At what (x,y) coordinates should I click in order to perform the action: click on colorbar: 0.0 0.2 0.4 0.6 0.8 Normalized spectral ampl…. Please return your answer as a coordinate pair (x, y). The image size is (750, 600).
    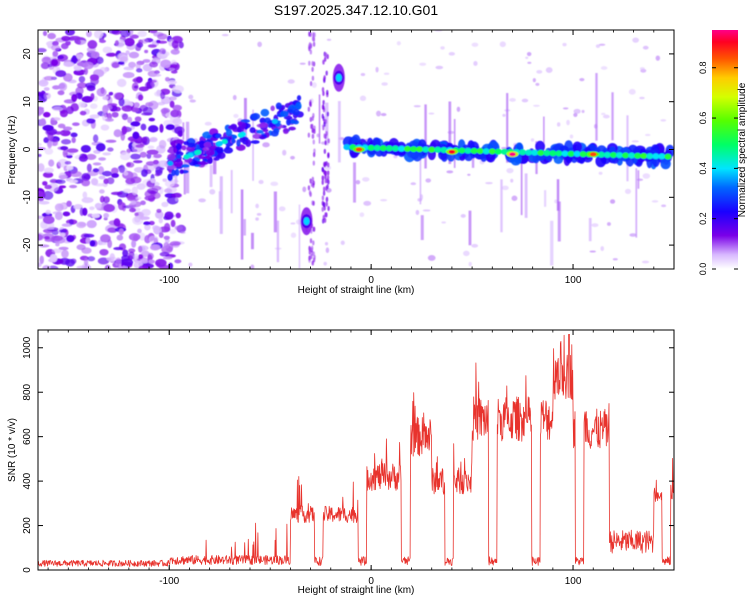
    Looking at the image, I should click on (723, 152).